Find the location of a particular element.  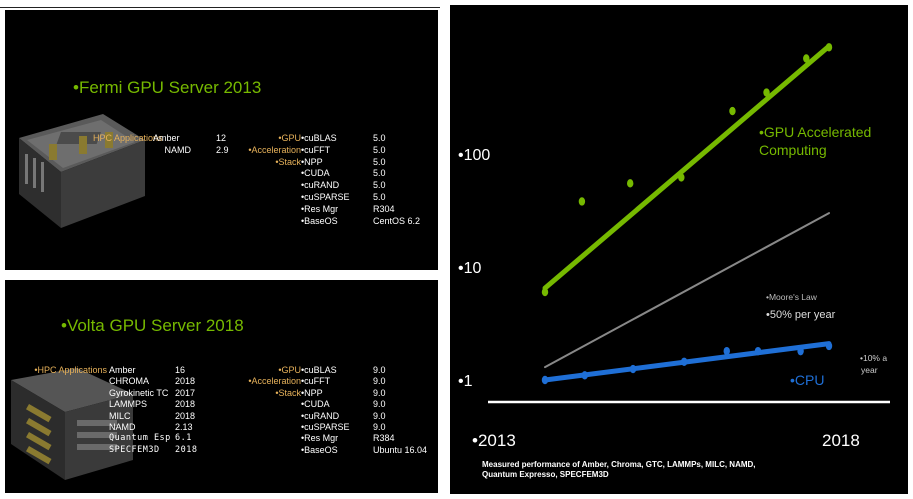

app-name: LAMMPS is located at coordinates (128, 404).